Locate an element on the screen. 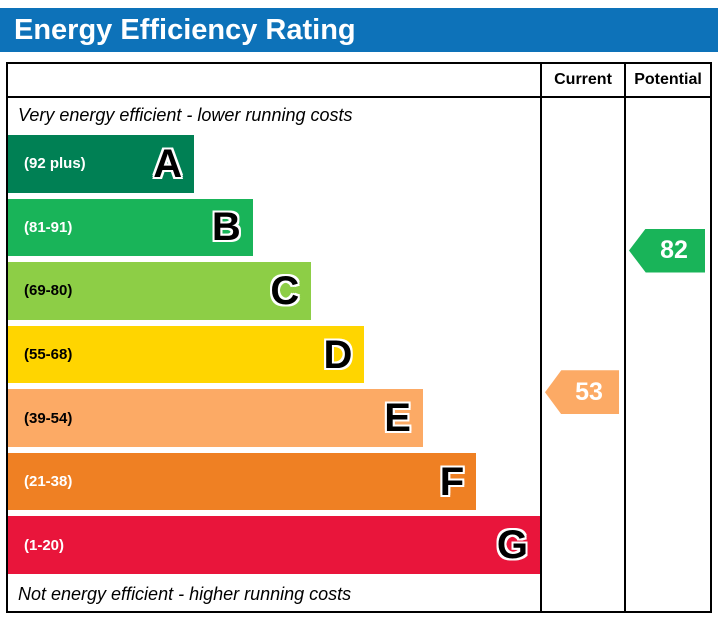 This screenshot has height=627, width=718. band-row-b: (81-91) B is located at coordinates (274, 228).